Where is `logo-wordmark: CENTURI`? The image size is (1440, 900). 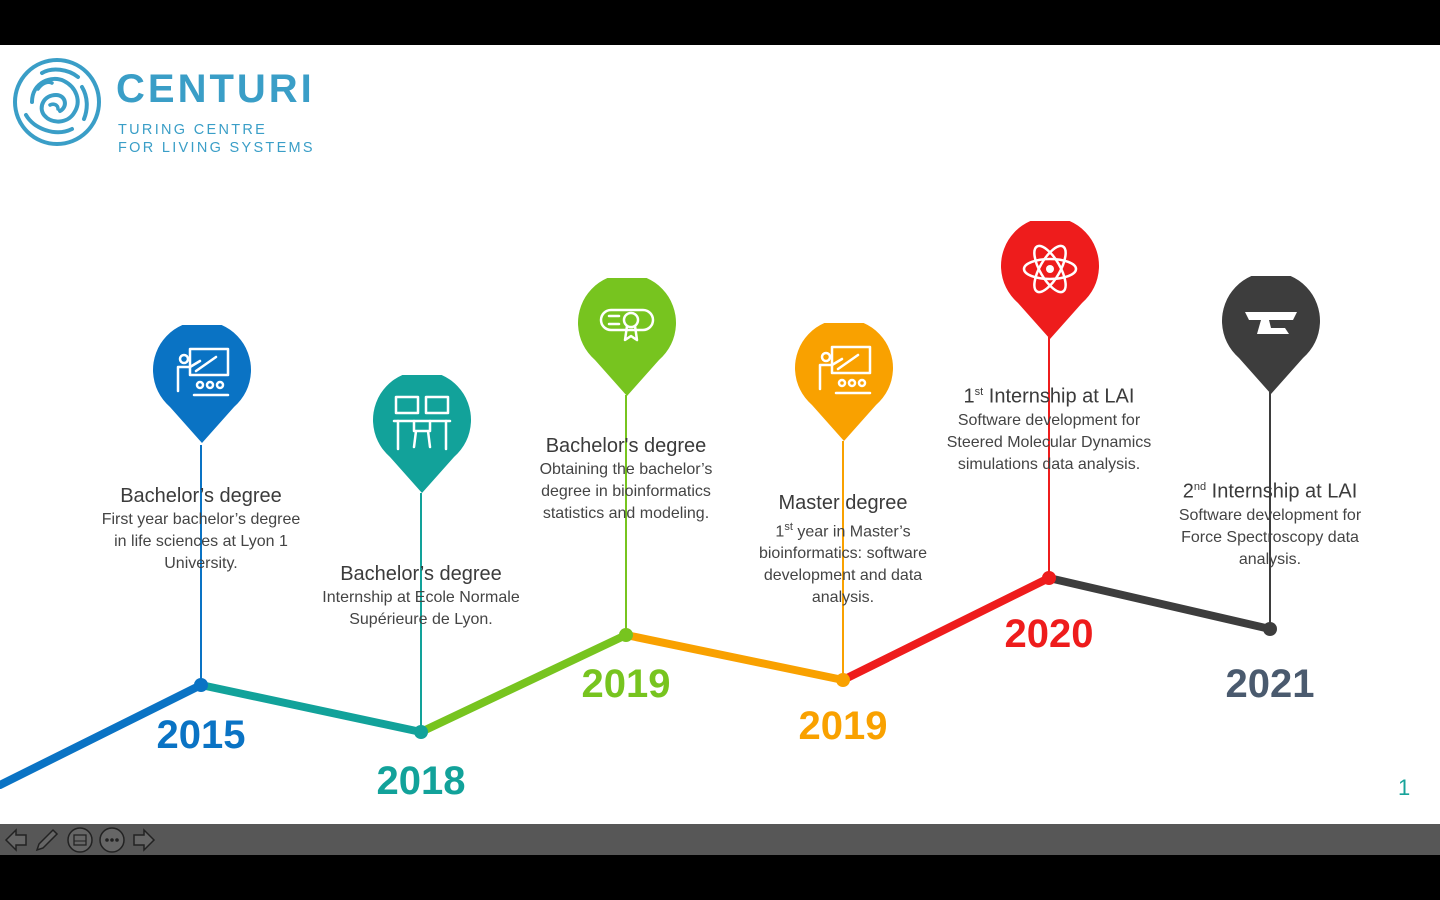
logo-wordmark: CENTURI is located at coordinates (215, 89).